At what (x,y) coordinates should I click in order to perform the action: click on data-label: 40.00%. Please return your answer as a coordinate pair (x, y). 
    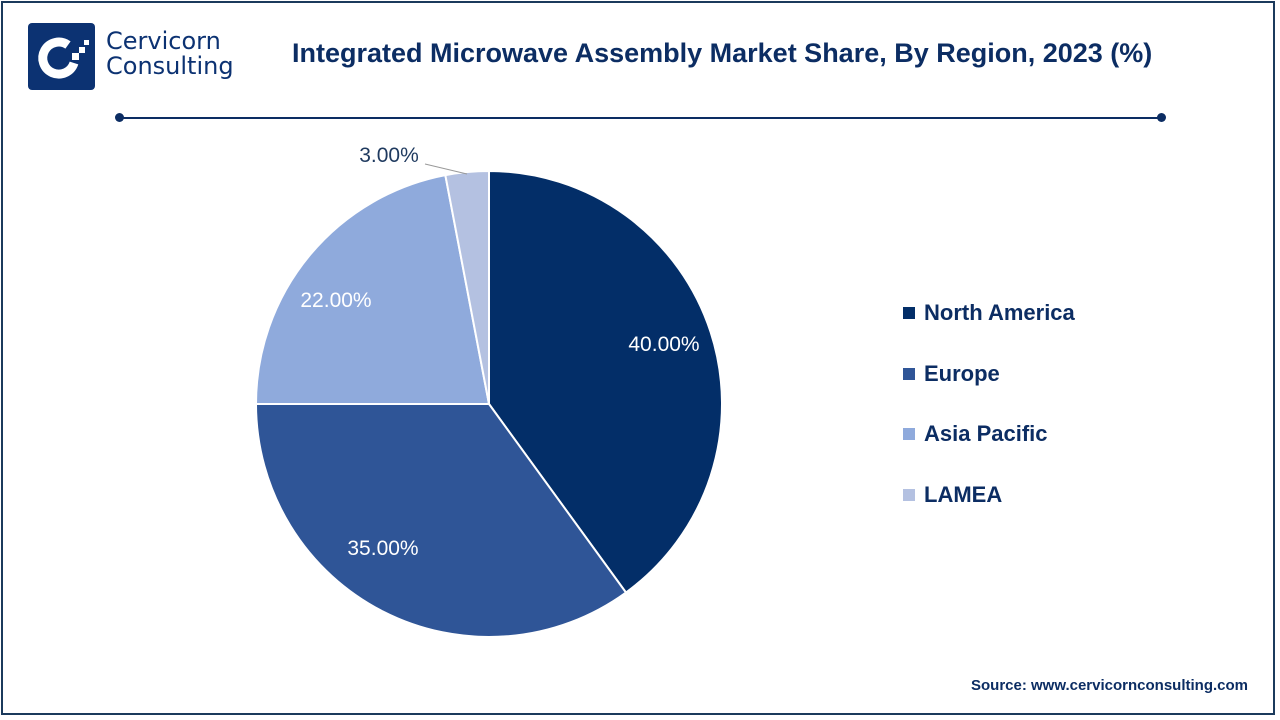
    Looking at the image, I should click on (663, 344).